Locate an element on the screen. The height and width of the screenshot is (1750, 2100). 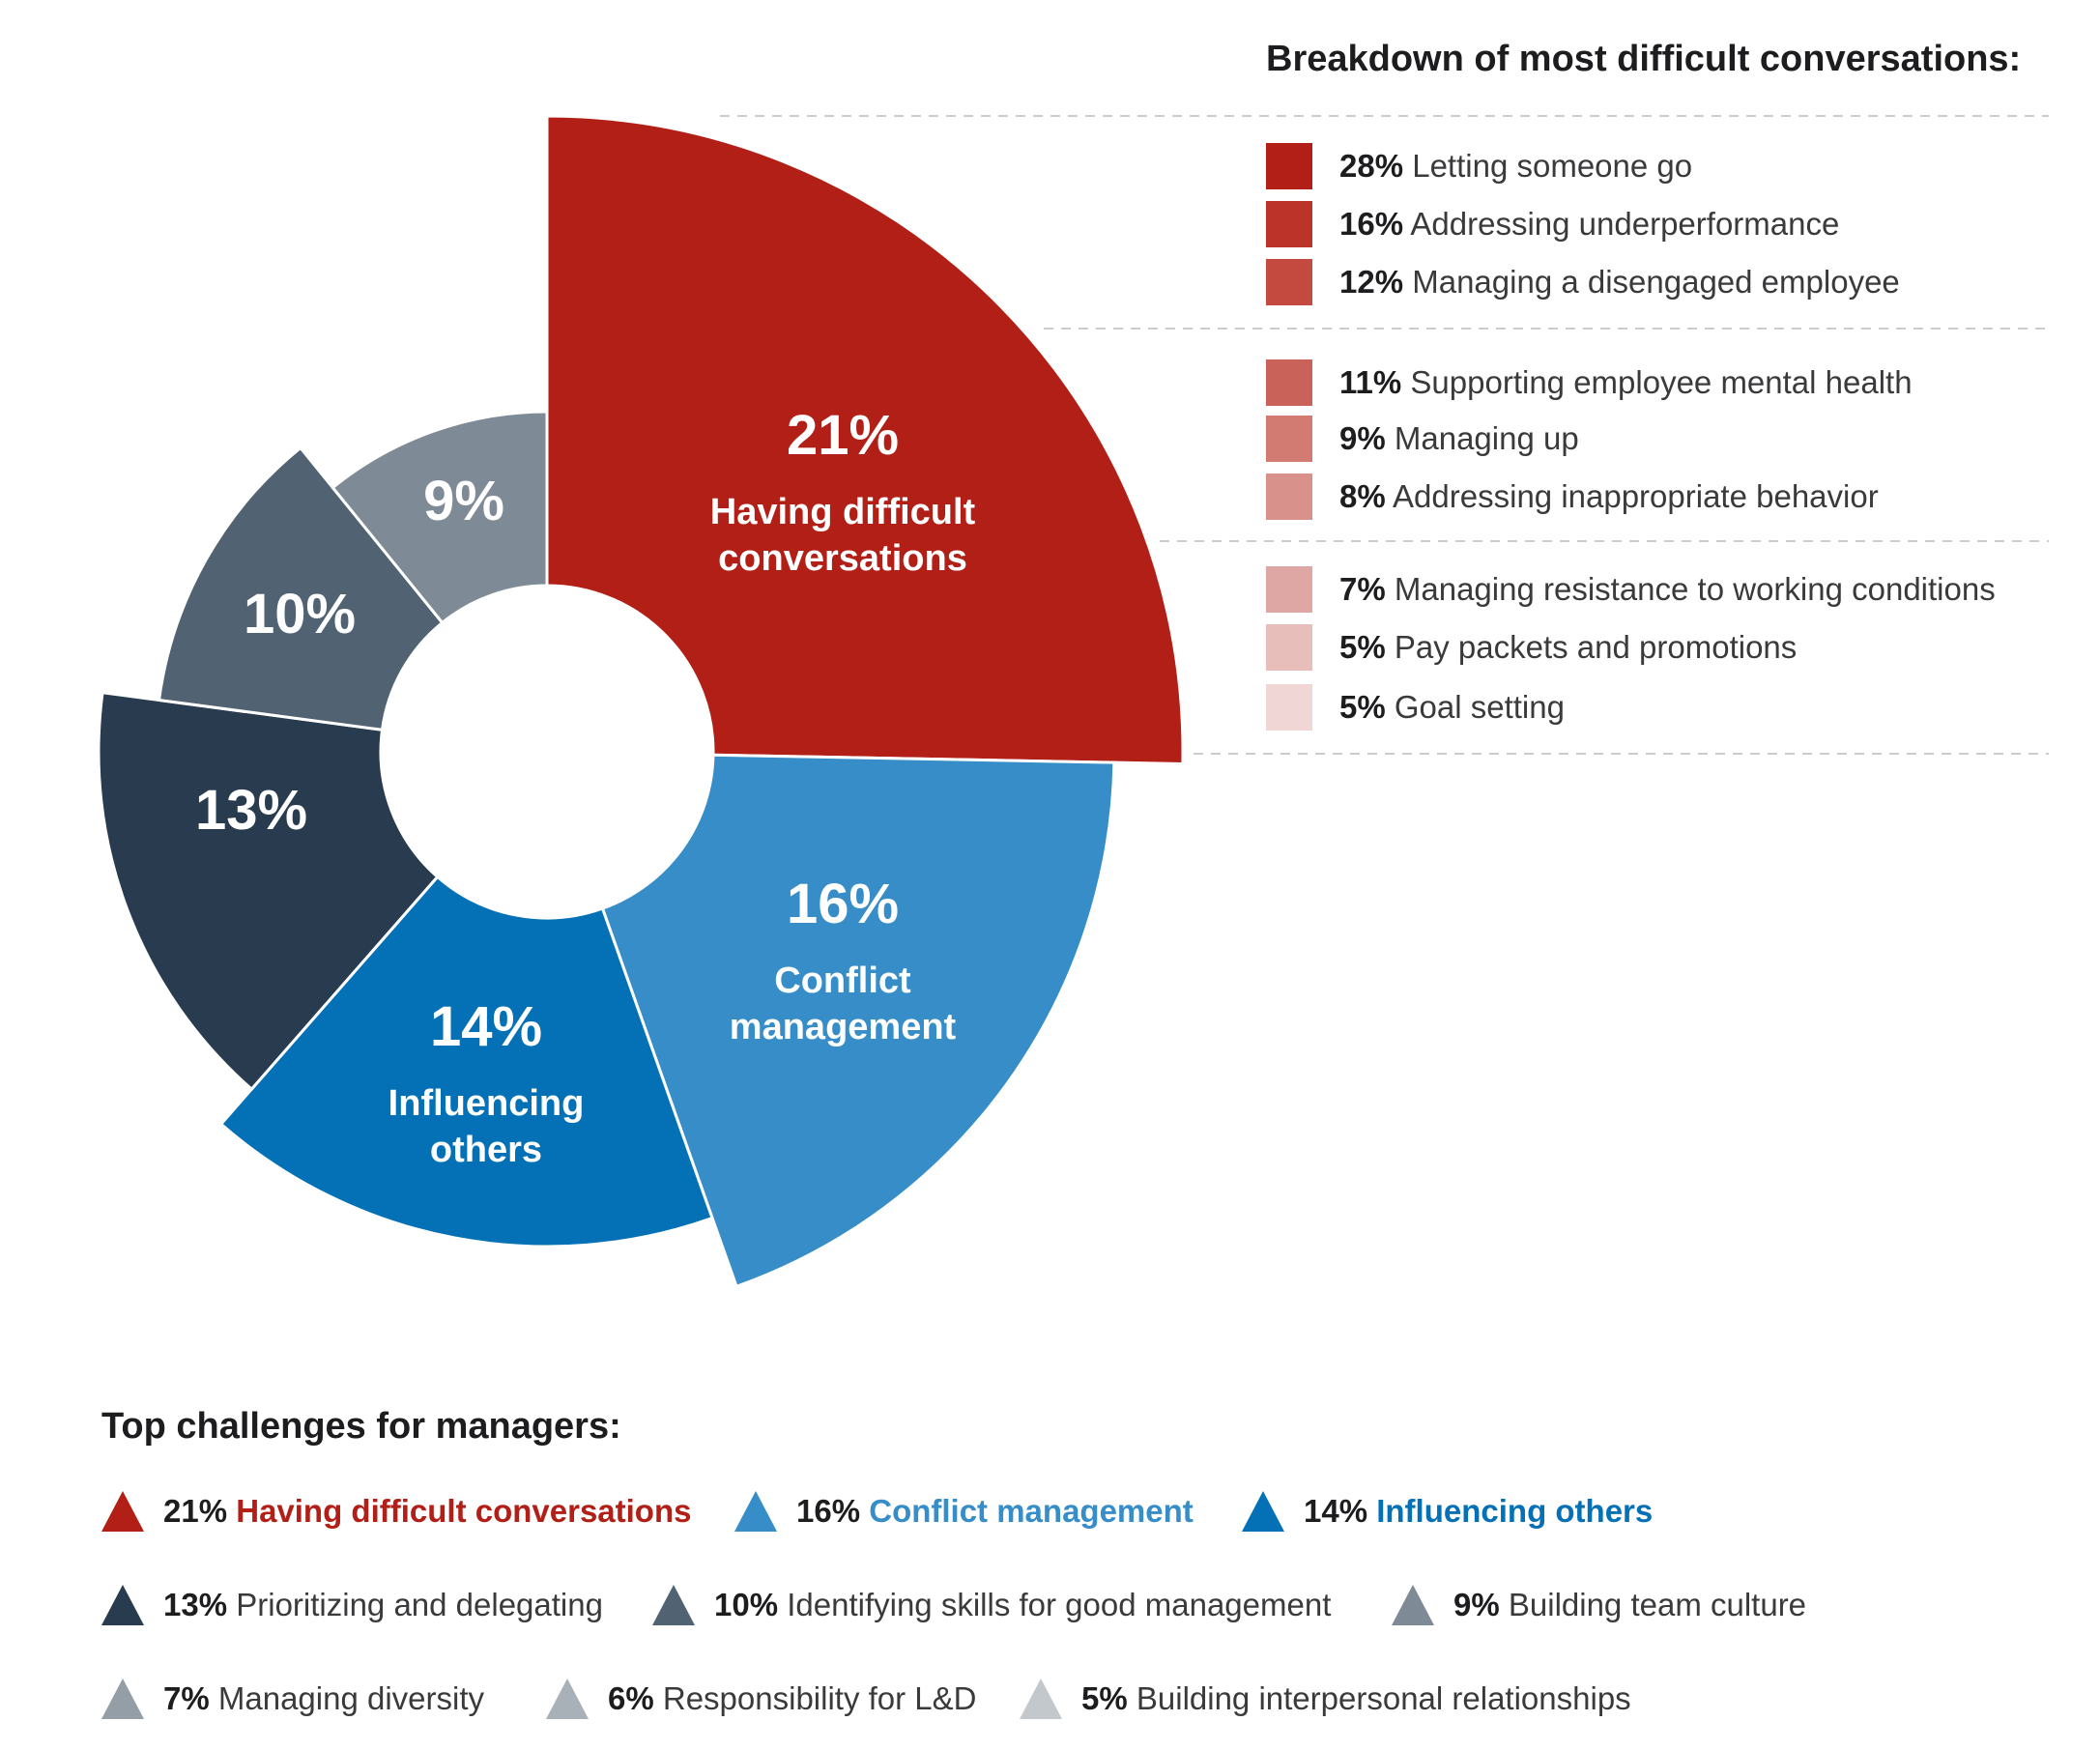
breakdown-item: 5% Pay packets and promotions is located at coordinates (1531, 647).